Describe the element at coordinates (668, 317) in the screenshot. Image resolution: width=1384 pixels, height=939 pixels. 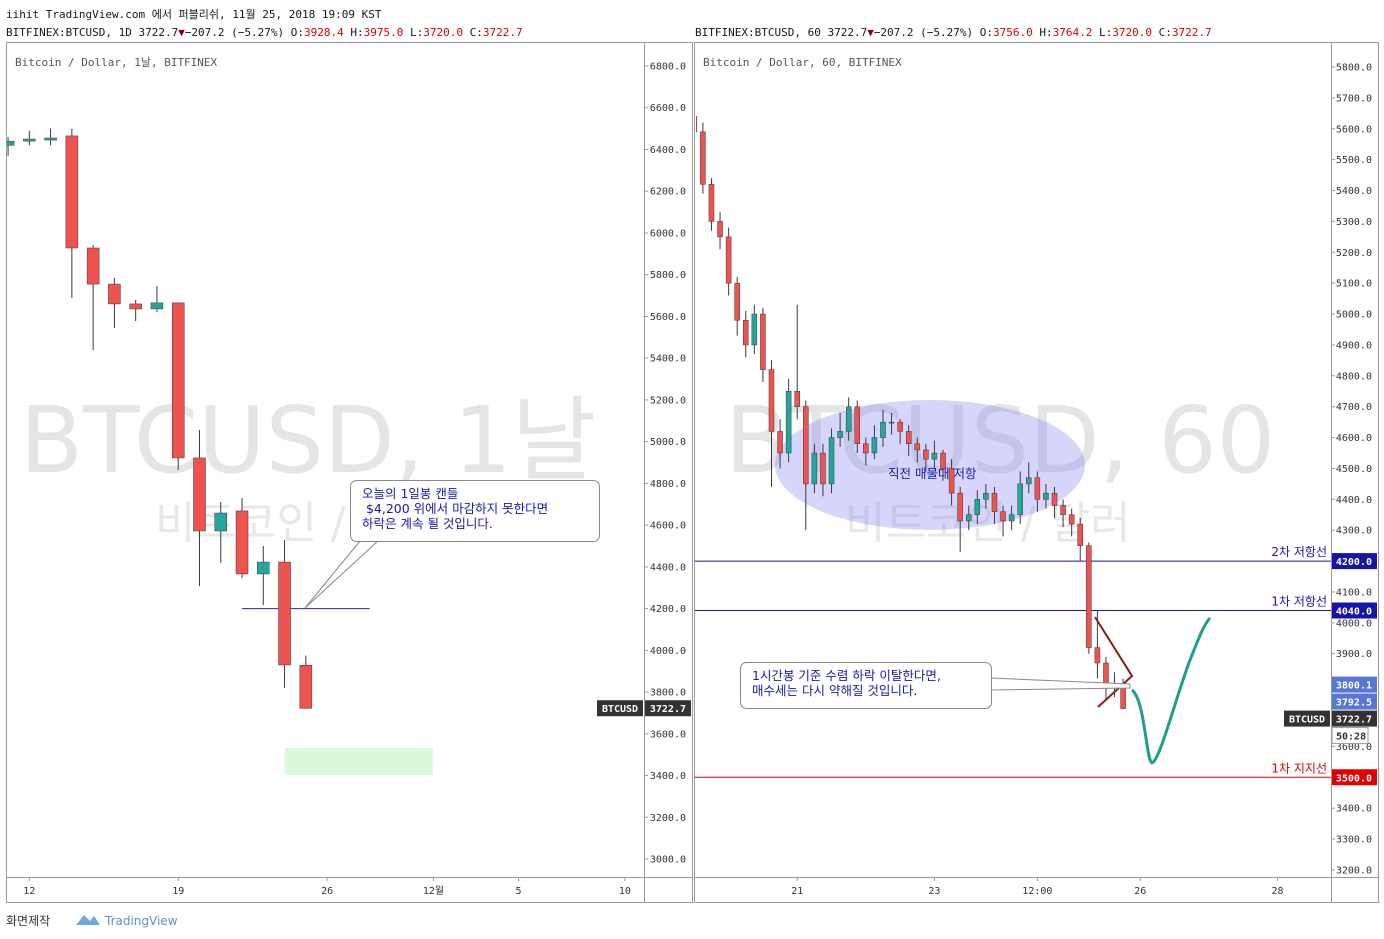
I see `y-tick-label: 5600.0` at that location.